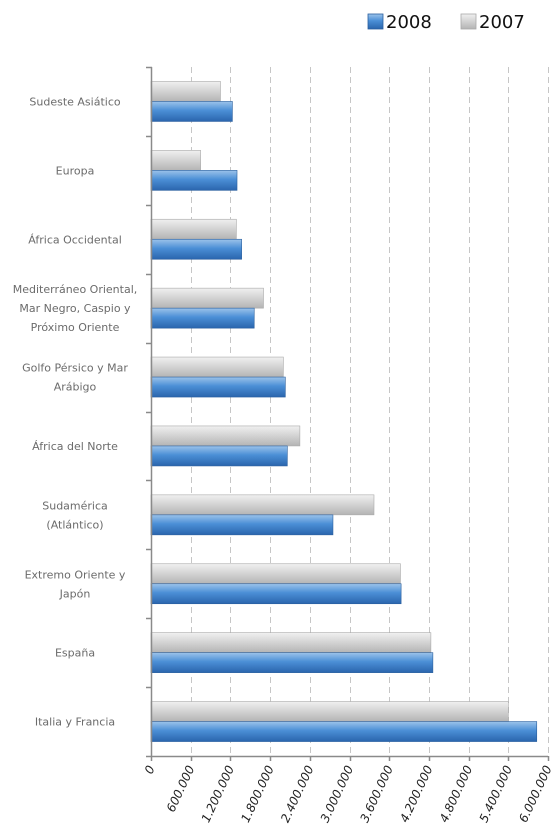  I want to click on x-tick-label: 1.800.000, so click(257, 794).